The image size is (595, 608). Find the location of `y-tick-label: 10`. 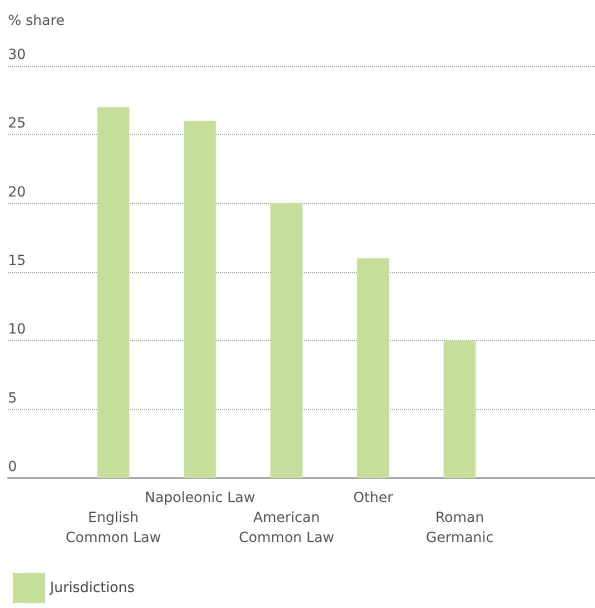

y-tick-label: 10 is located at coordinates (17, 330).